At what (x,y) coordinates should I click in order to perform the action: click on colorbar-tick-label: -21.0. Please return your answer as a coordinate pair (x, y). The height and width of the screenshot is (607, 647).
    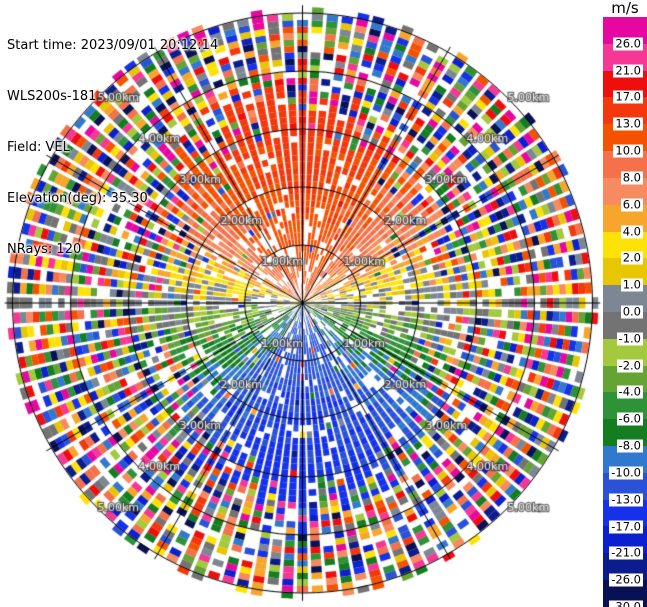
    Looking at the image, I should click on (626, 552).